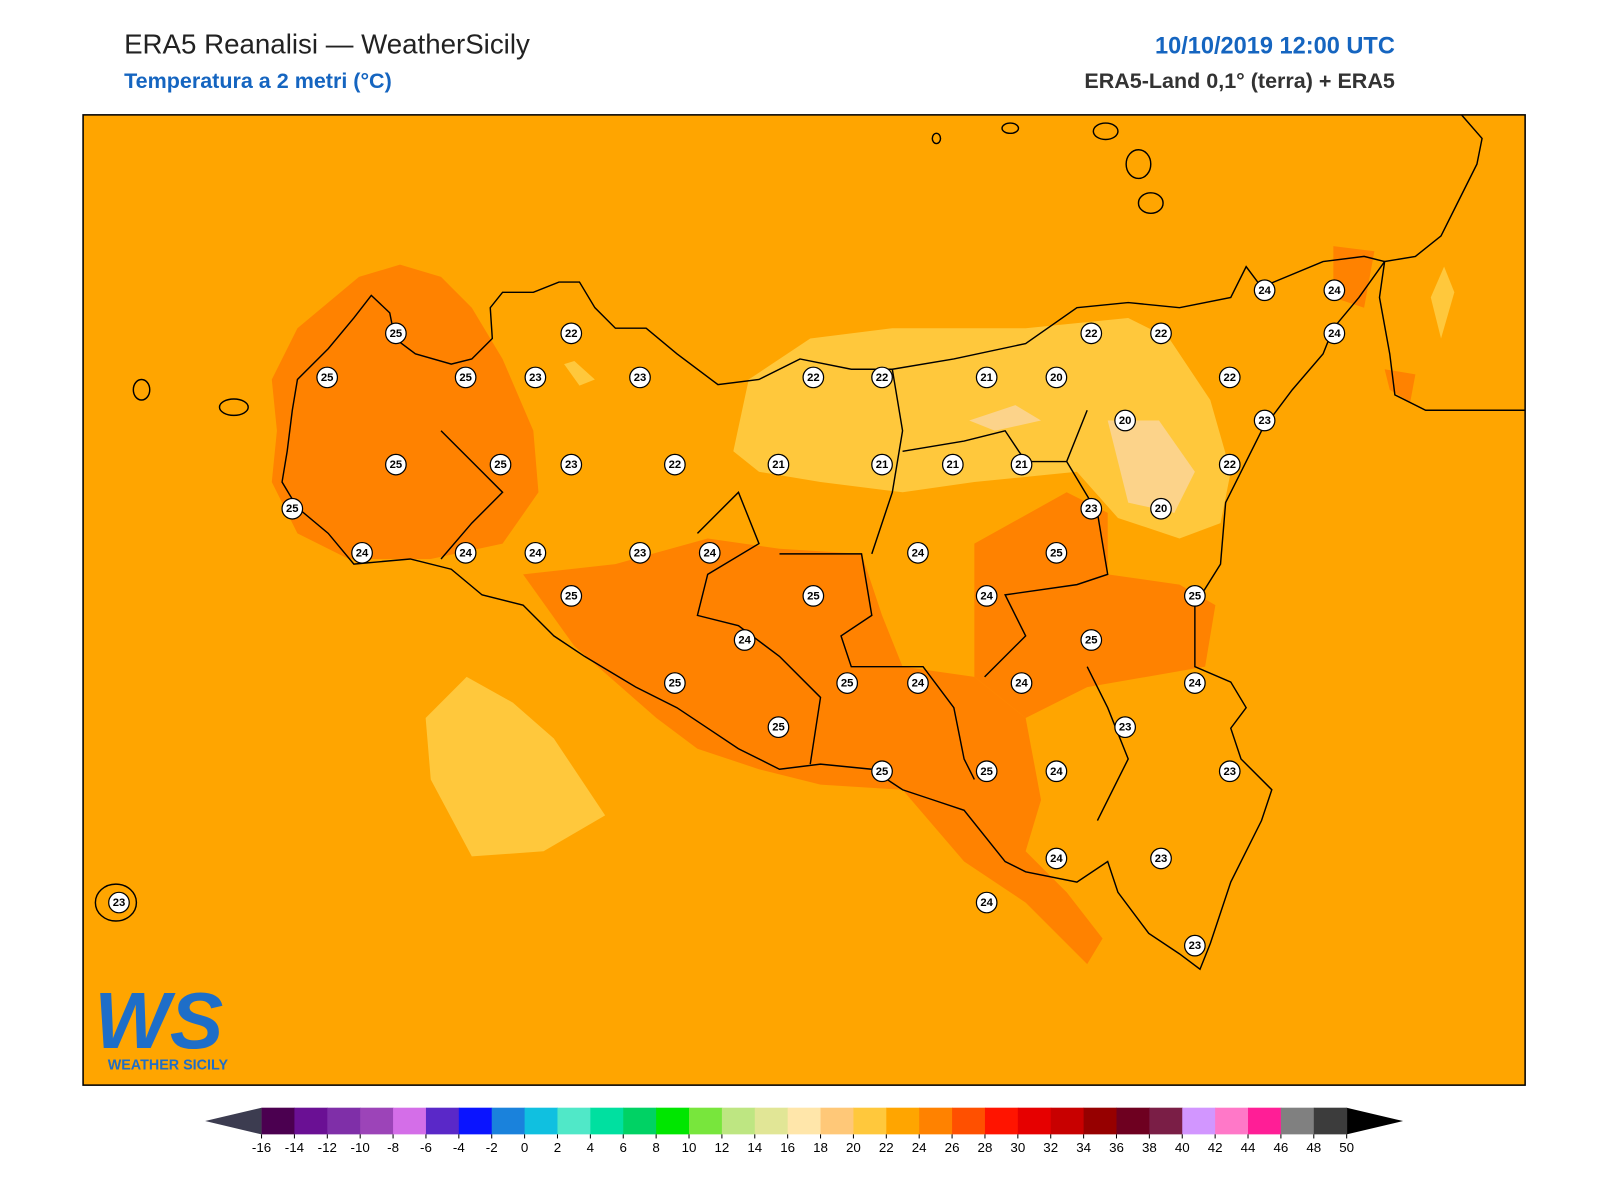 This screenshot has height=1200, width=1600. I want to click on colorbar-tick-label: 22, so click(886, 1147).